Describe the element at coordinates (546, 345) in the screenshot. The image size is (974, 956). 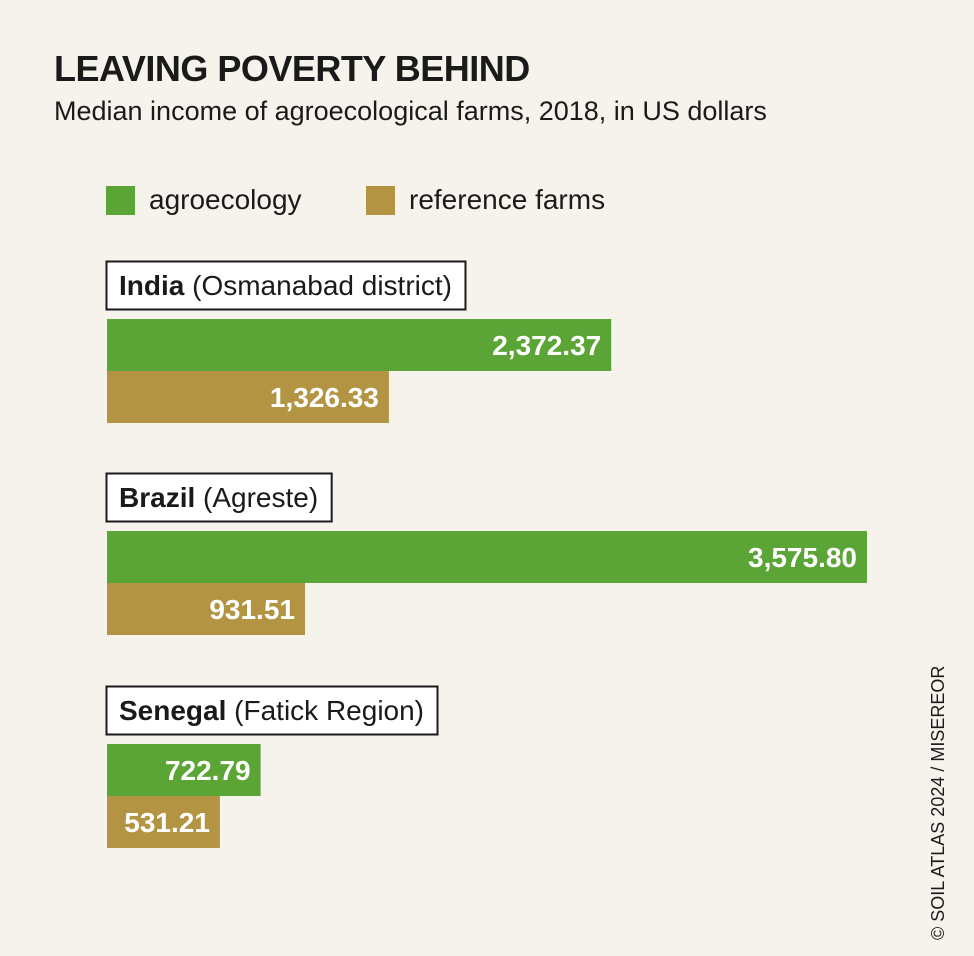
I see `data-label-india-agroecology: 2,372.37` at that location.